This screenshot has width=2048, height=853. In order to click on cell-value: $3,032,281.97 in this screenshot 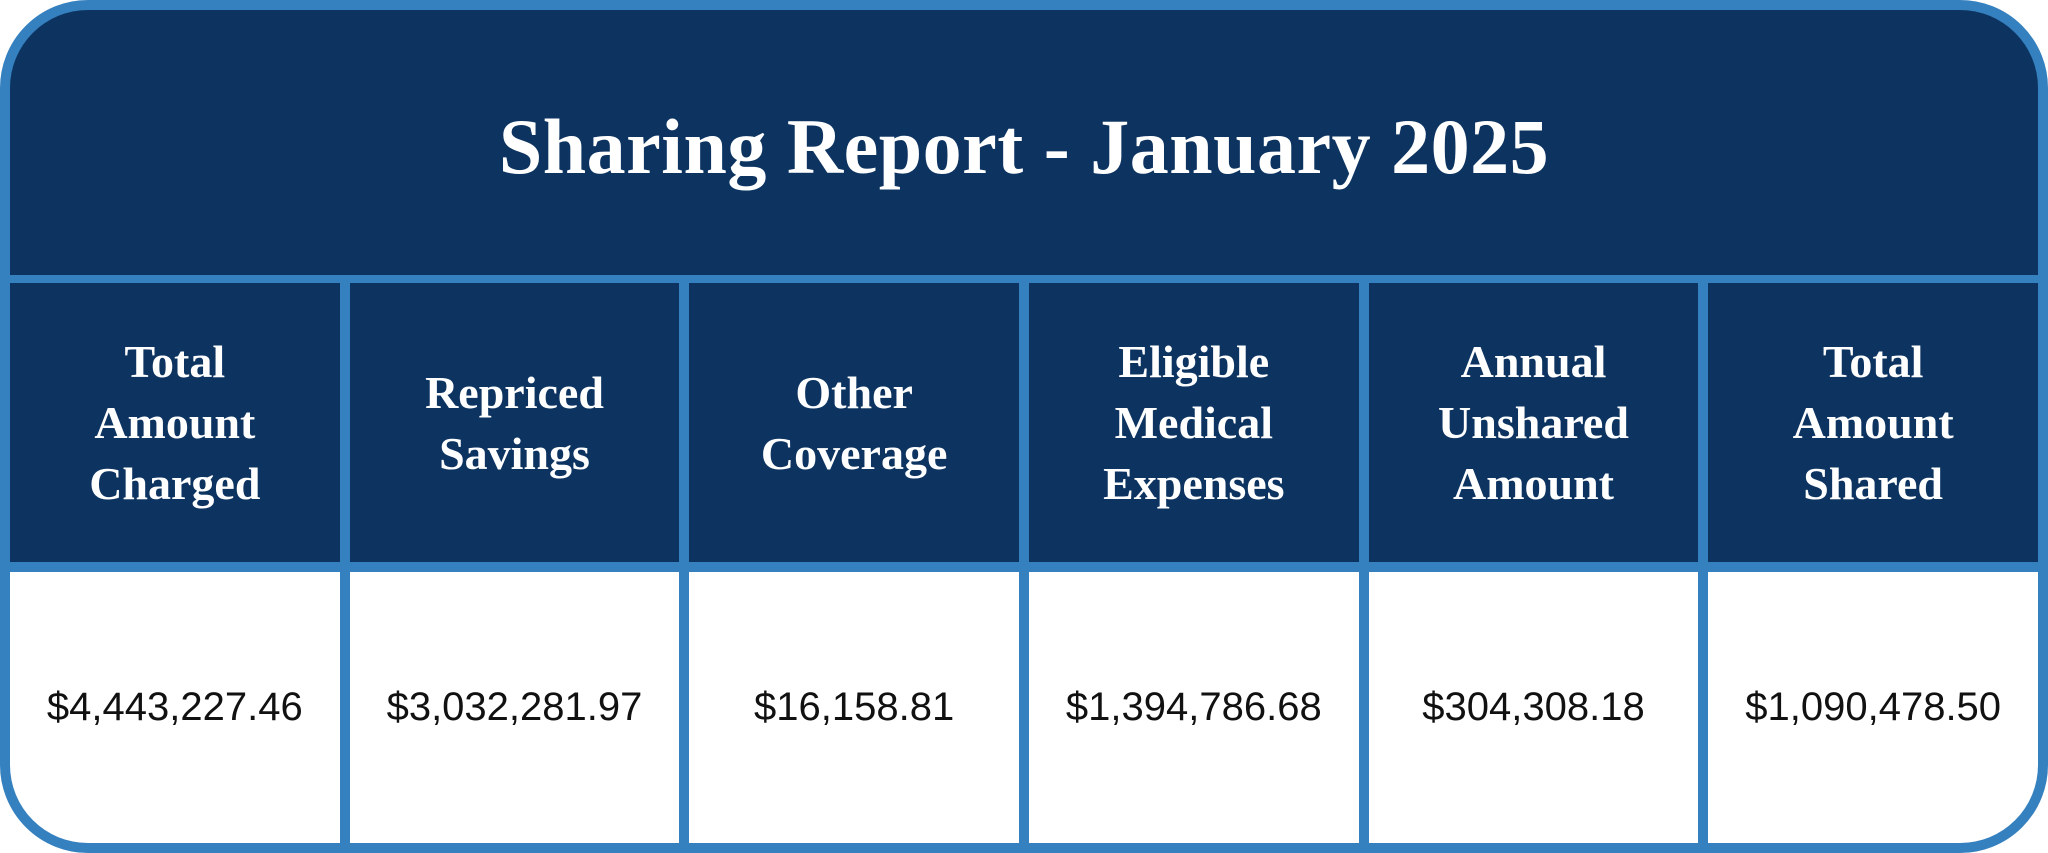, I will do `click(514, 707)`.